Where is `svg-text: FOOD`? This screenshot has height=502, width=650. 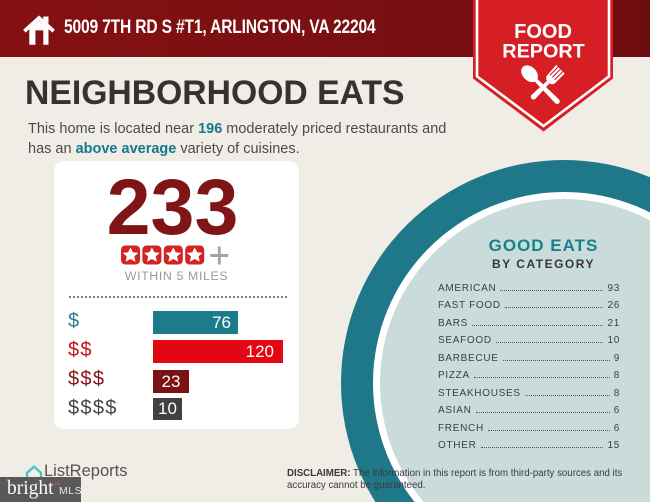 svg-text: FOOD is located at coordinates (543, 32).